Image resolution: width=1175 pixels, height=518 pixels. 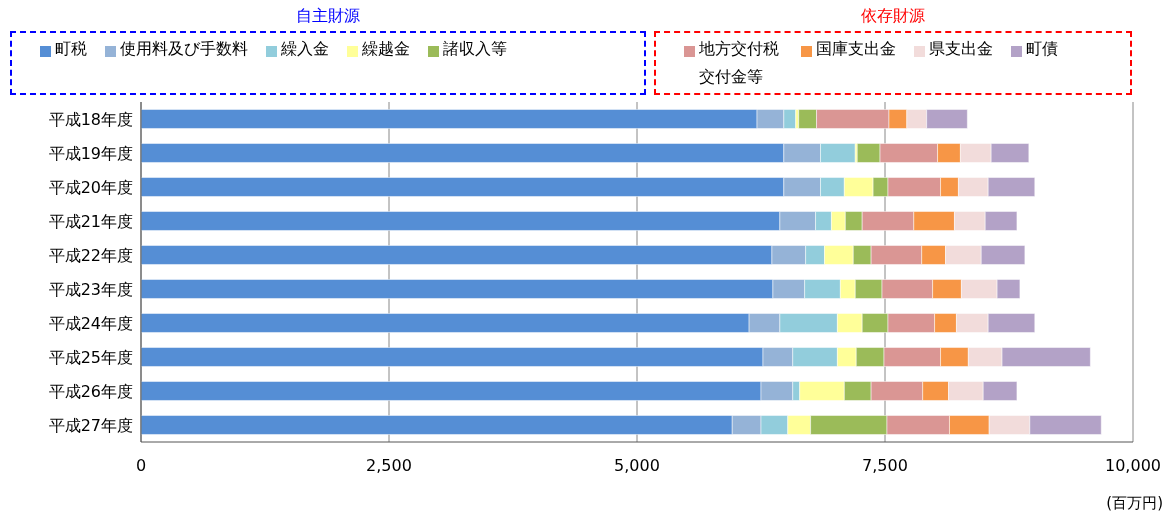 What do you see at coordinates (305, 49) in the screenshot?
I see `legend-label: 繰入金` at bounding box center [305, 49].